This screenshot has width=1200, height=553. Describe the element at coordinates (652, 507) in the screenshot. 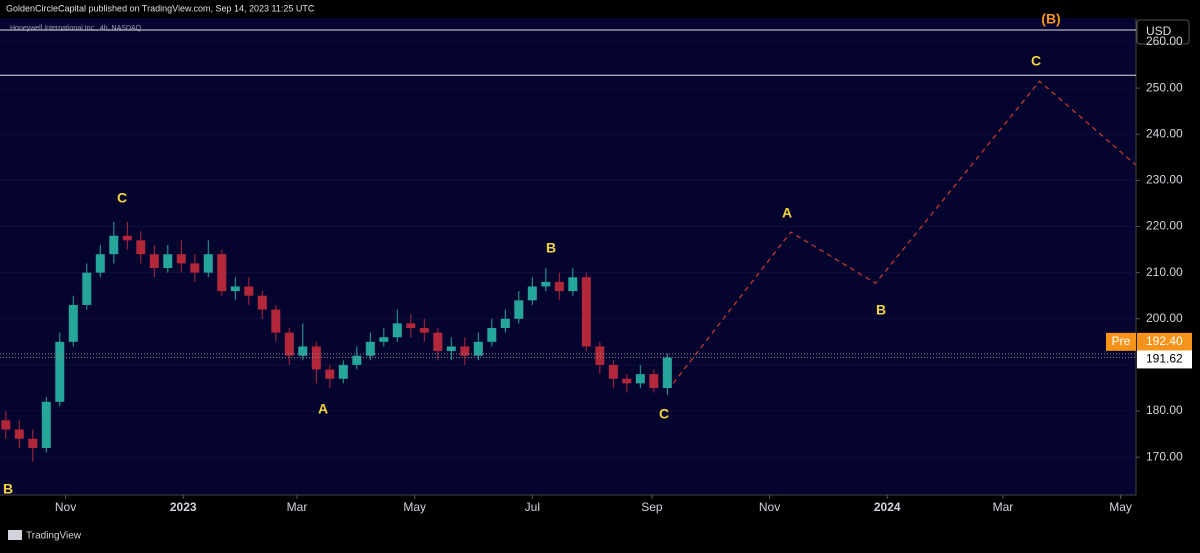

I see `x-tick-label: Sep` at that location.